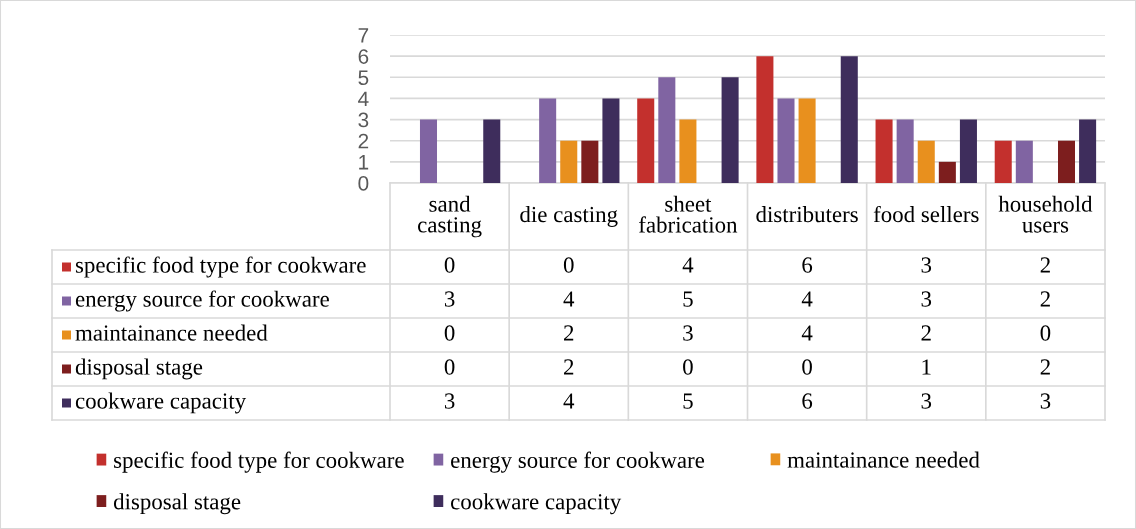  What do you see at coordinates (171, 332) in the screenshot?
I see `text: maintainance needed` at bounding box center [171, 332].